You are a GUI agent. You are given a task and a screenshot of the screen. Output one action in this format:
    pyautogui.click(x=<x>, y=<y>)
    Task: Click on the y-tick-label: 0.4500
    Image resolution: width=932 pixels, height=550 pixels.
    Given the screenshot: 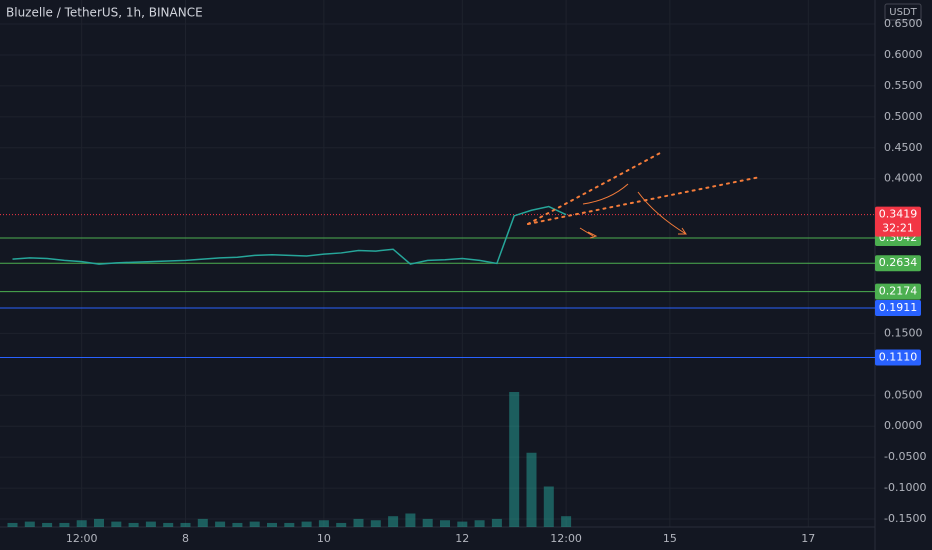 What is the action you would take?
    pyautogui.click(x=903, y=147)
    